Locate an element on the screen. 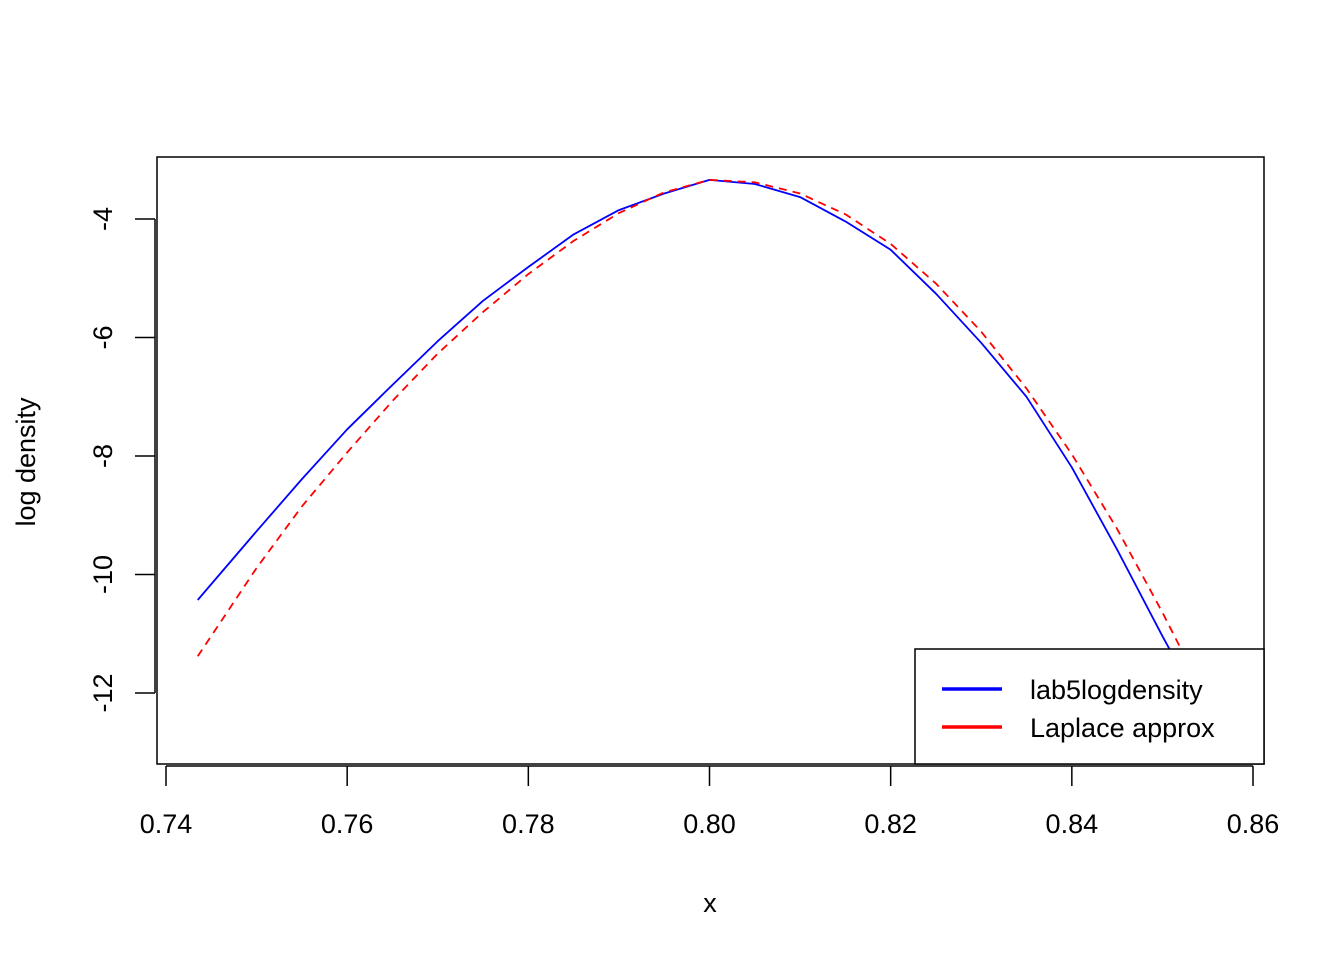 The height and width of the screenshot is (960, 1344). x-tick-label: 0.74 is located at coordinates (166, 824).